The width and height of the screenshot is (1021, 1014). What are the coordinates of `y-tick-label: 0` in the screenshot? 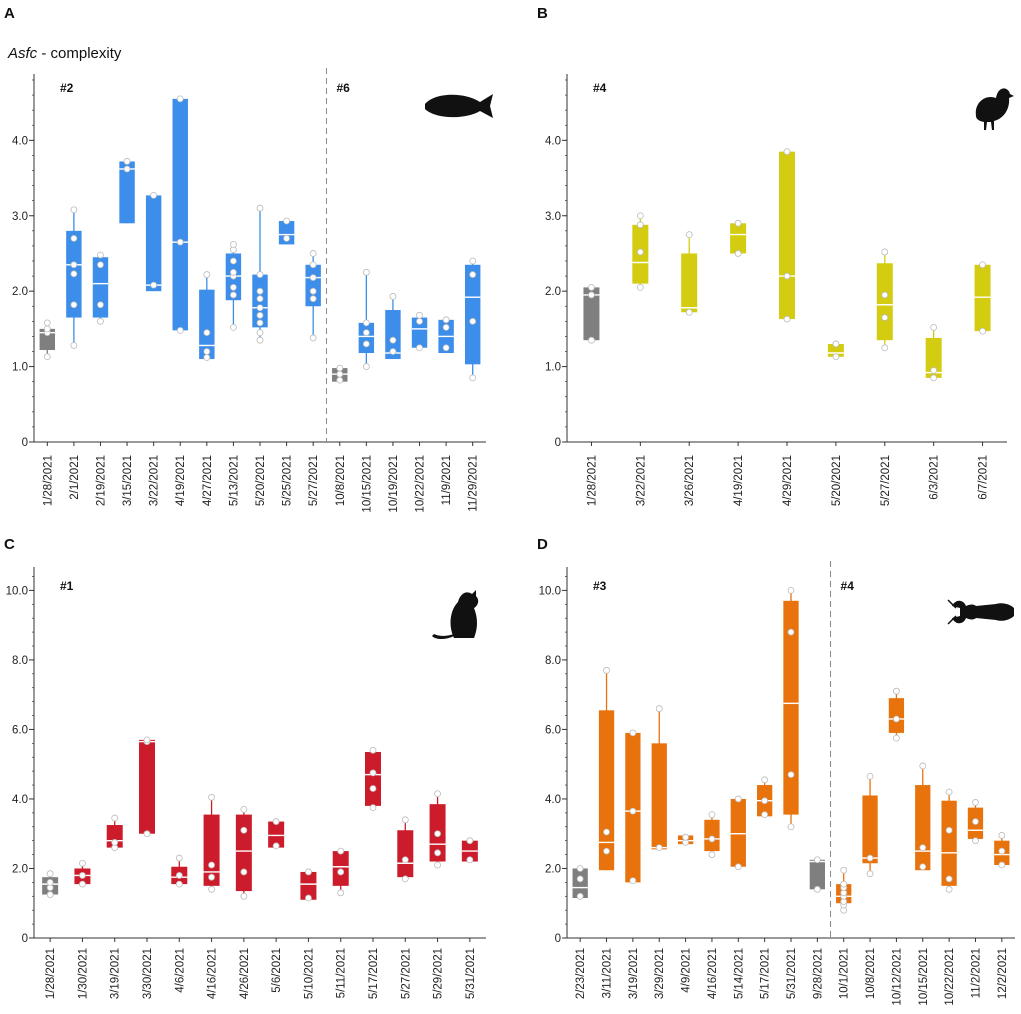 It's located at (25, 443).